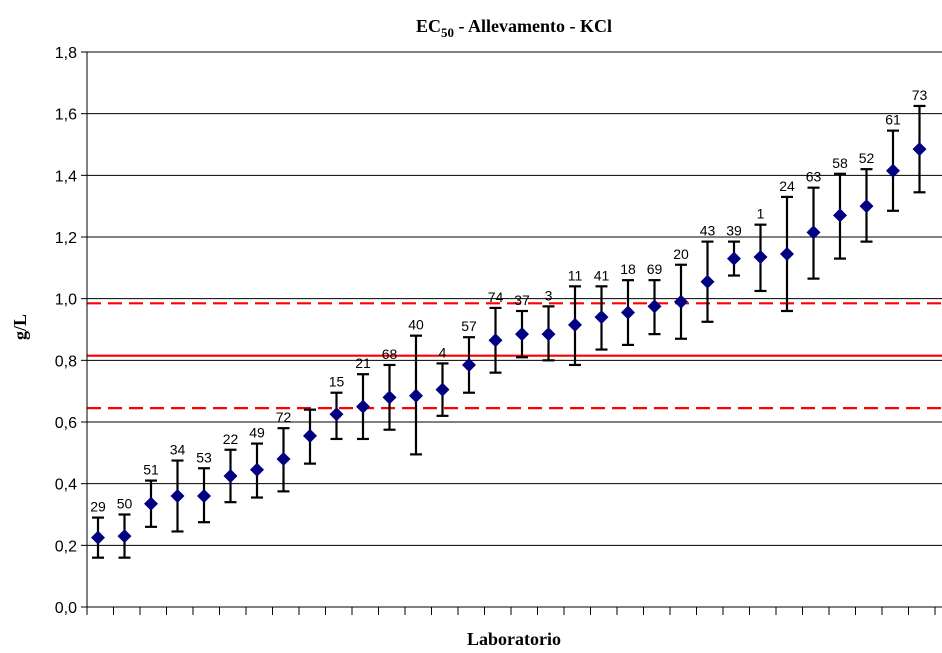 The image size is (942, 653). I want to click on data-label-24: 39, so click(734, 231).